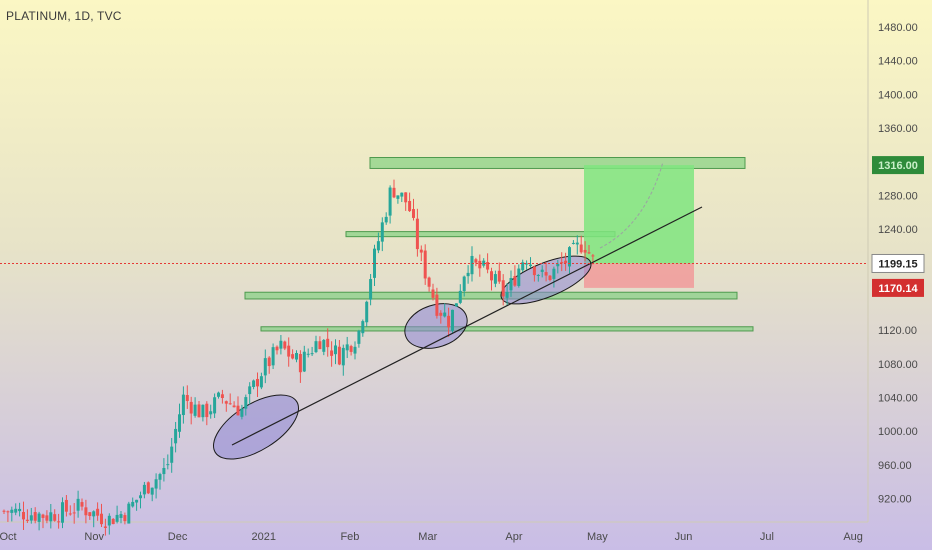  Describe the element at coordinates (631, 205) in the screenshot. I see `projection-path` at that location.